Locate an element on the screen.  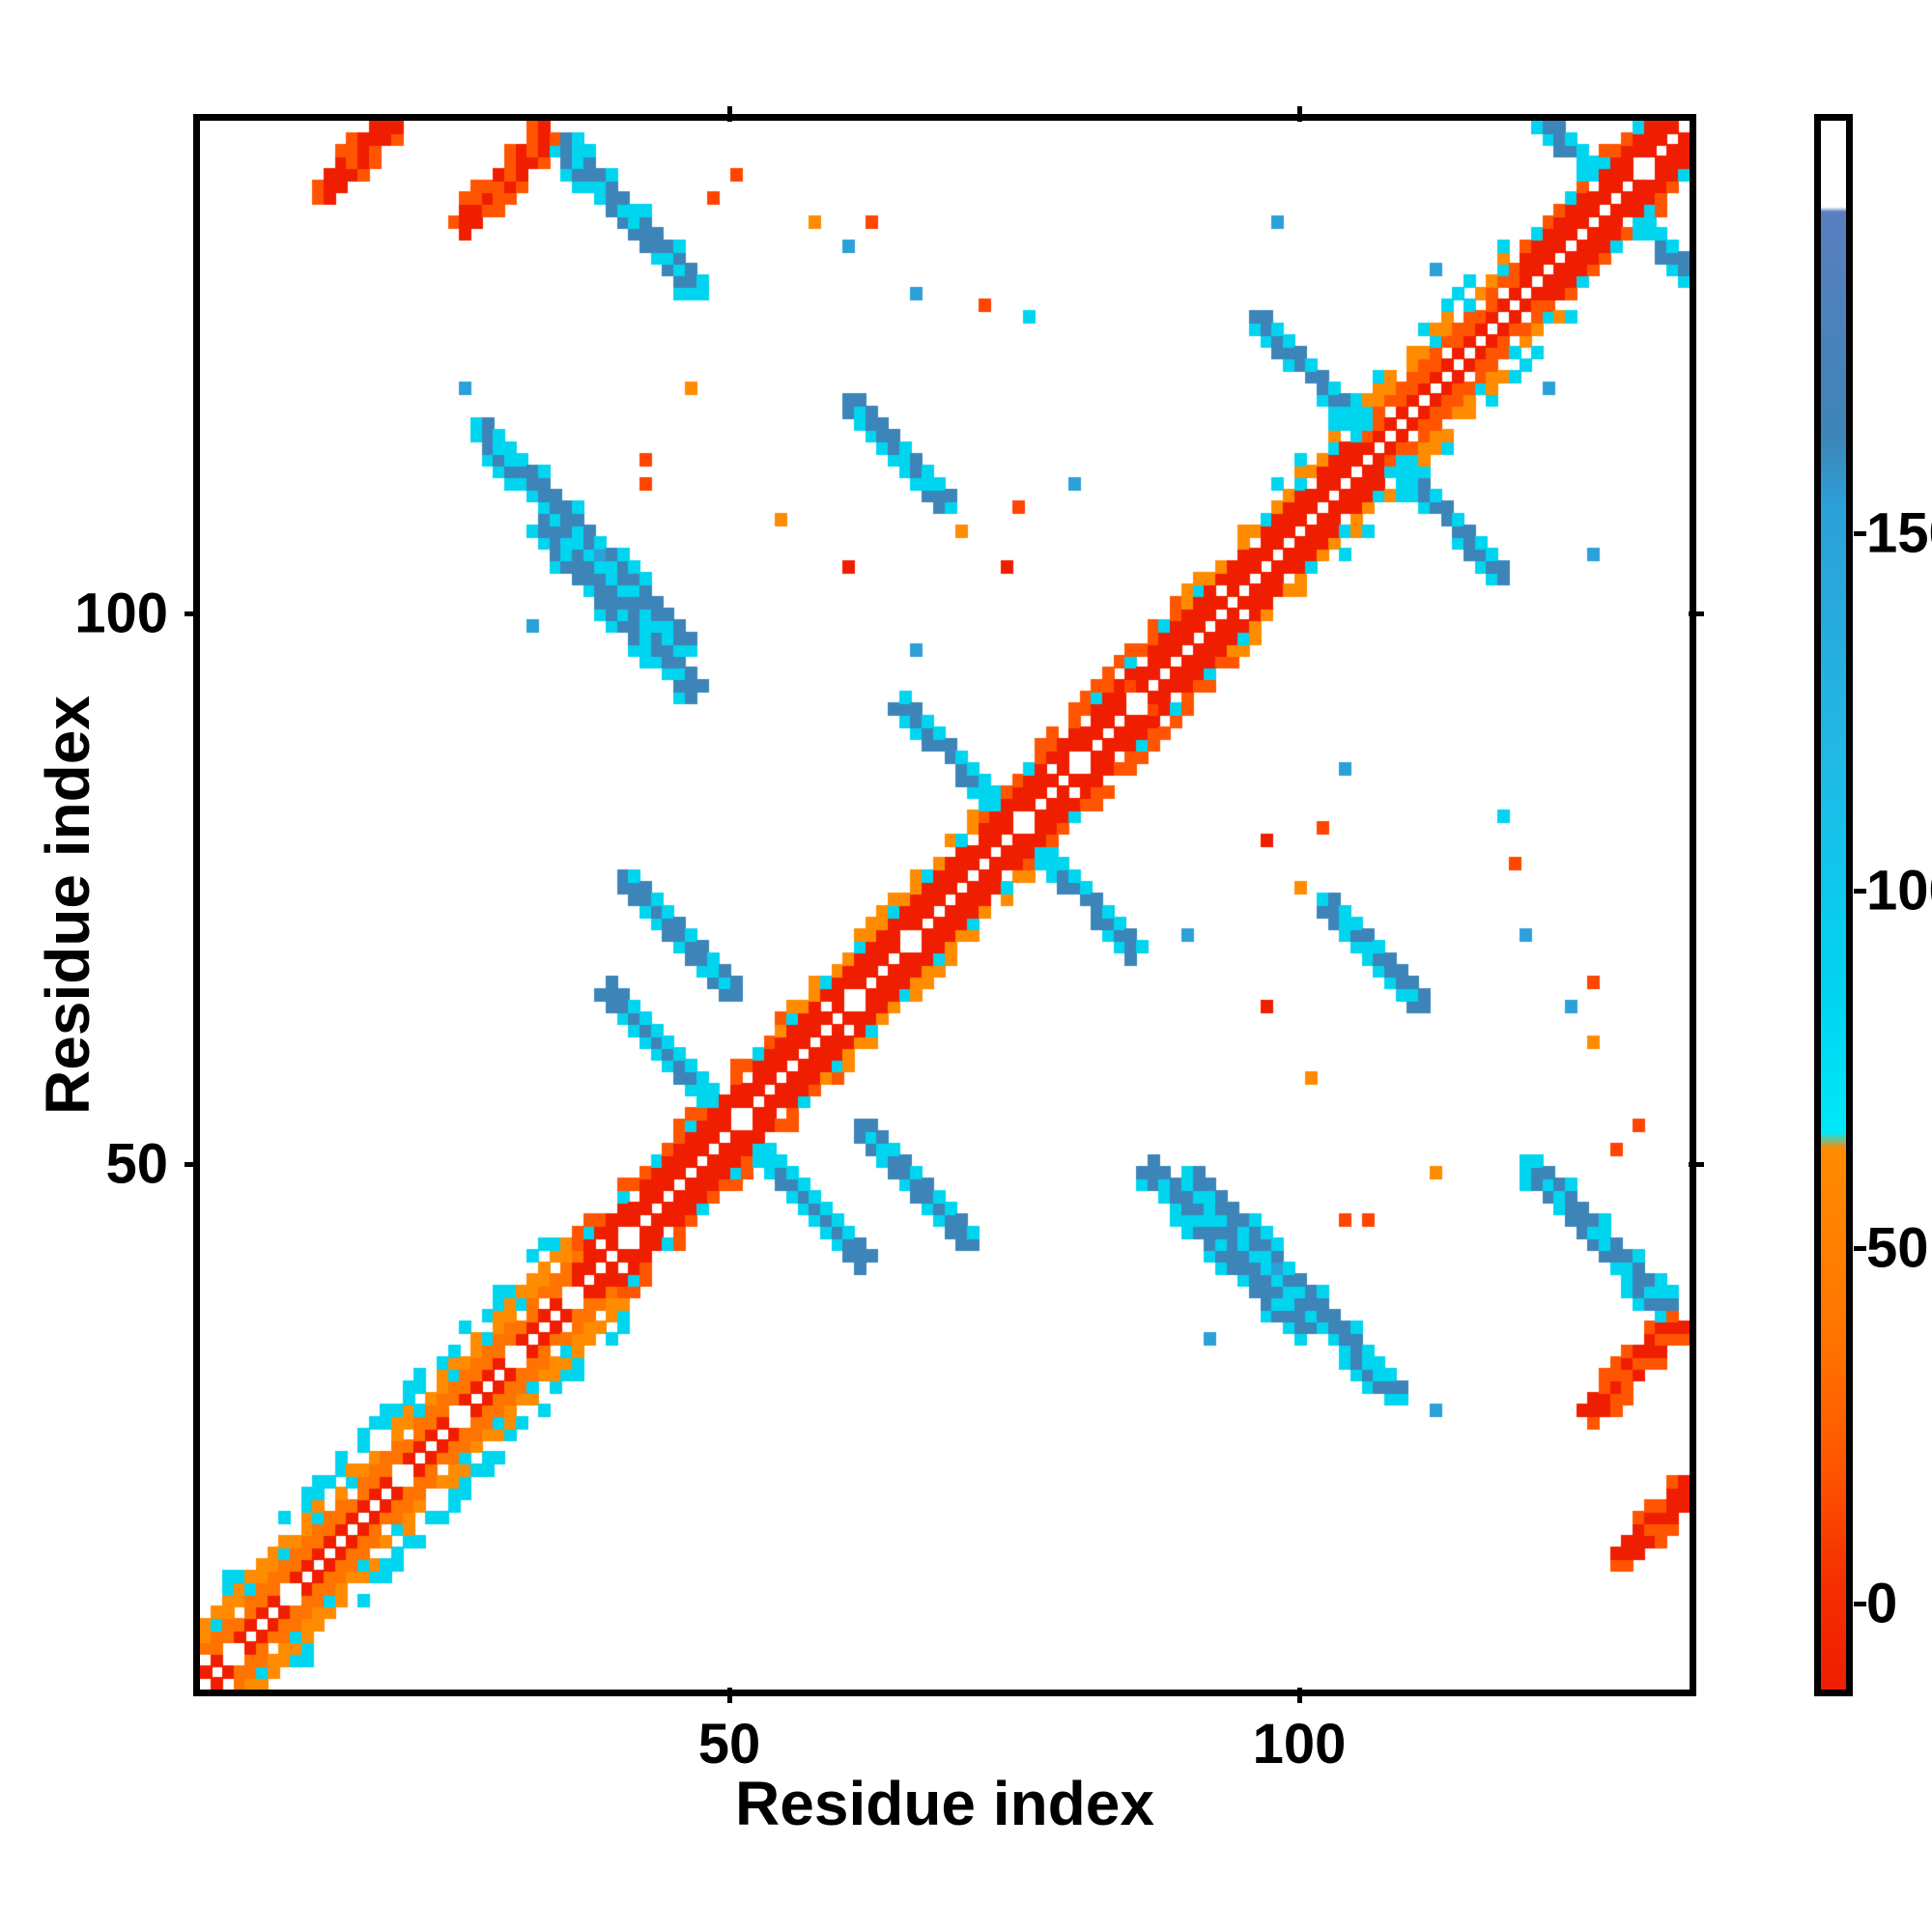
x-axis-label: Residue index is located at coordinates (944, 1803).